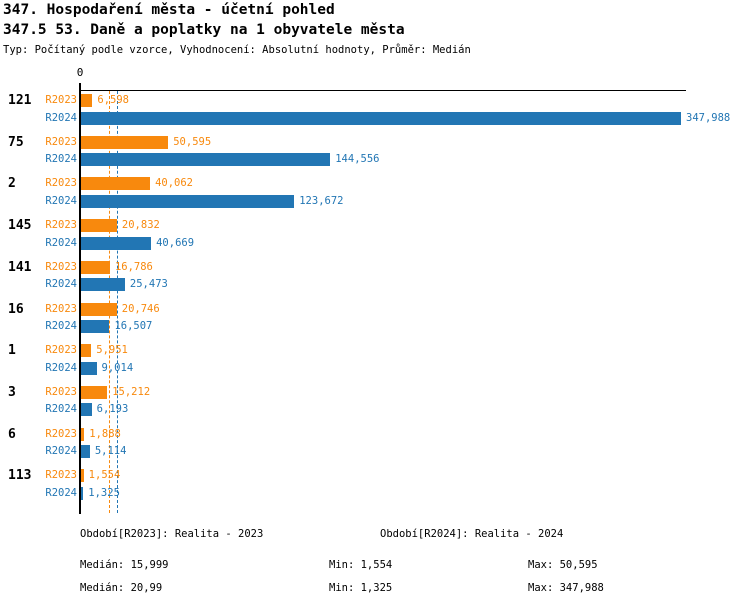  Describe the element at coordinates (117, 302) in the screenshot. I see `median-line-r2024` at that location.